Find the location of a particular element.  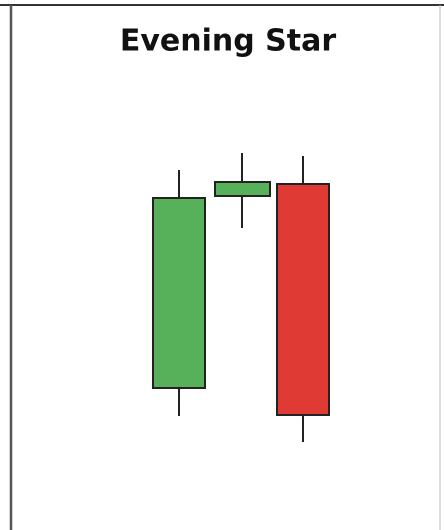

candle-bearish is located at coordinates (303, 299).